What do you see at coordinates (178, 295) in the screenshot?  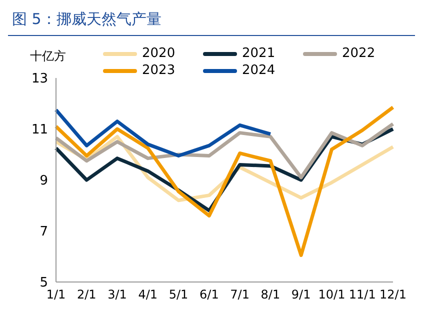 I see `x-tick-label: 5/1` at bounding box center [178, 295].